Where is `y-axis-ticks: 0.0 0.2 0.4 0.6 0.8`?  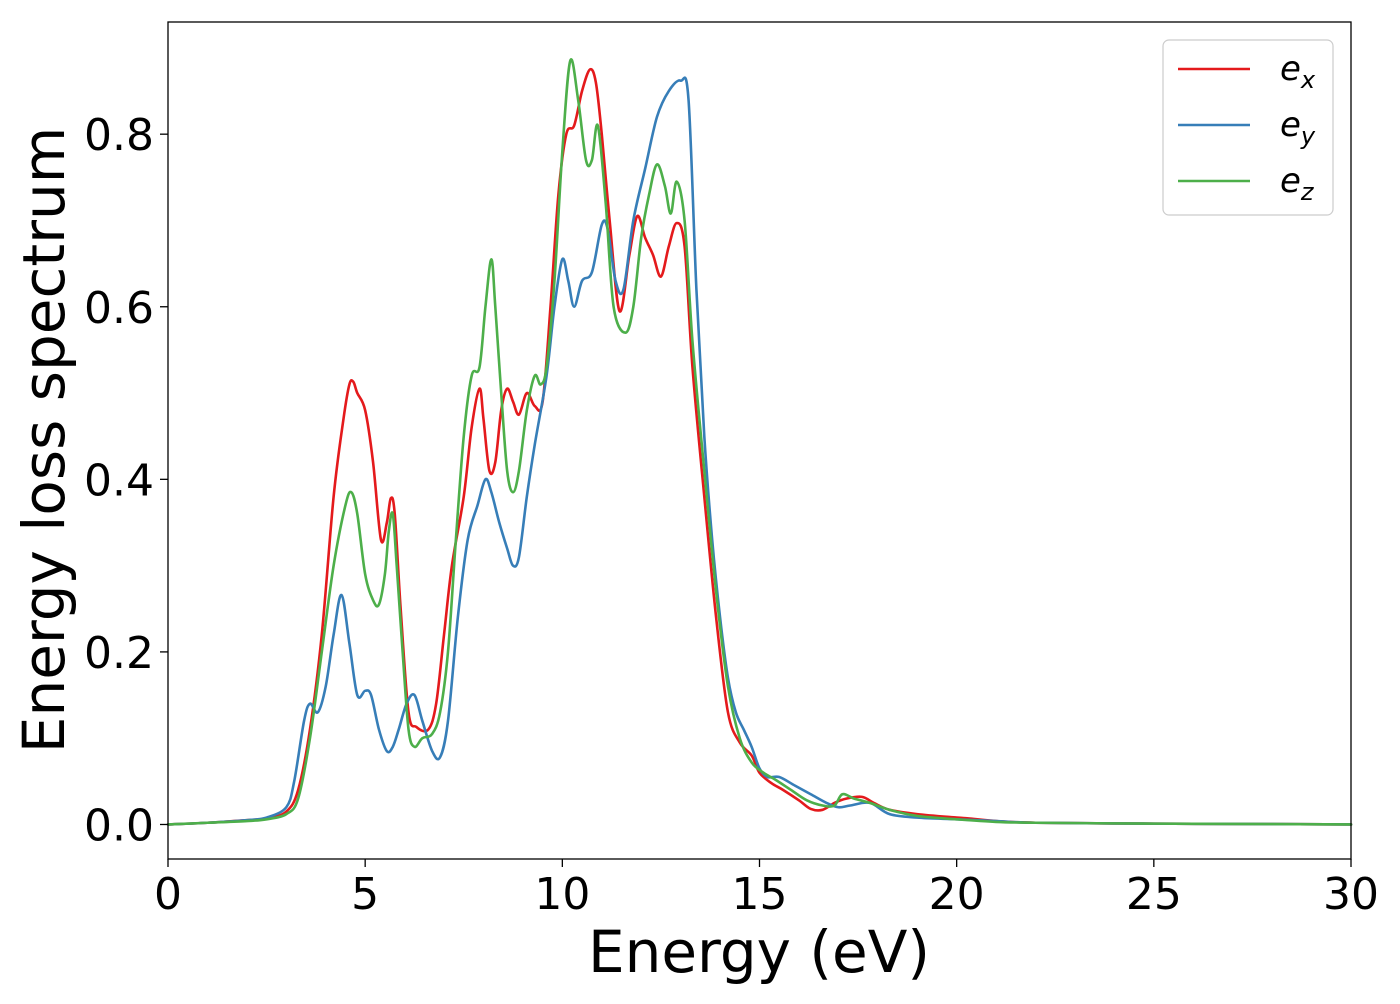 y-axis-ticks: 0.0 0.2 0.4 0.6 0.8 is located at coordinates (126, 480).